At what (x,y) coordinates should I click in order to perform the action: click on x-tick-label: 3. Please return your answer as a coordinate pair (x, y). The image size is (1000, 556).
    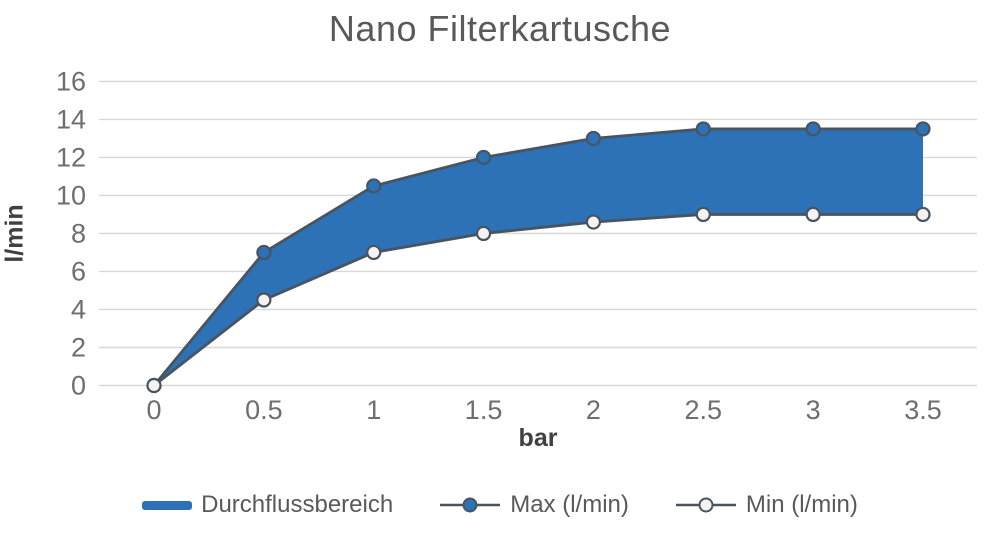
    Looking at the image, I should click on (813, 410).